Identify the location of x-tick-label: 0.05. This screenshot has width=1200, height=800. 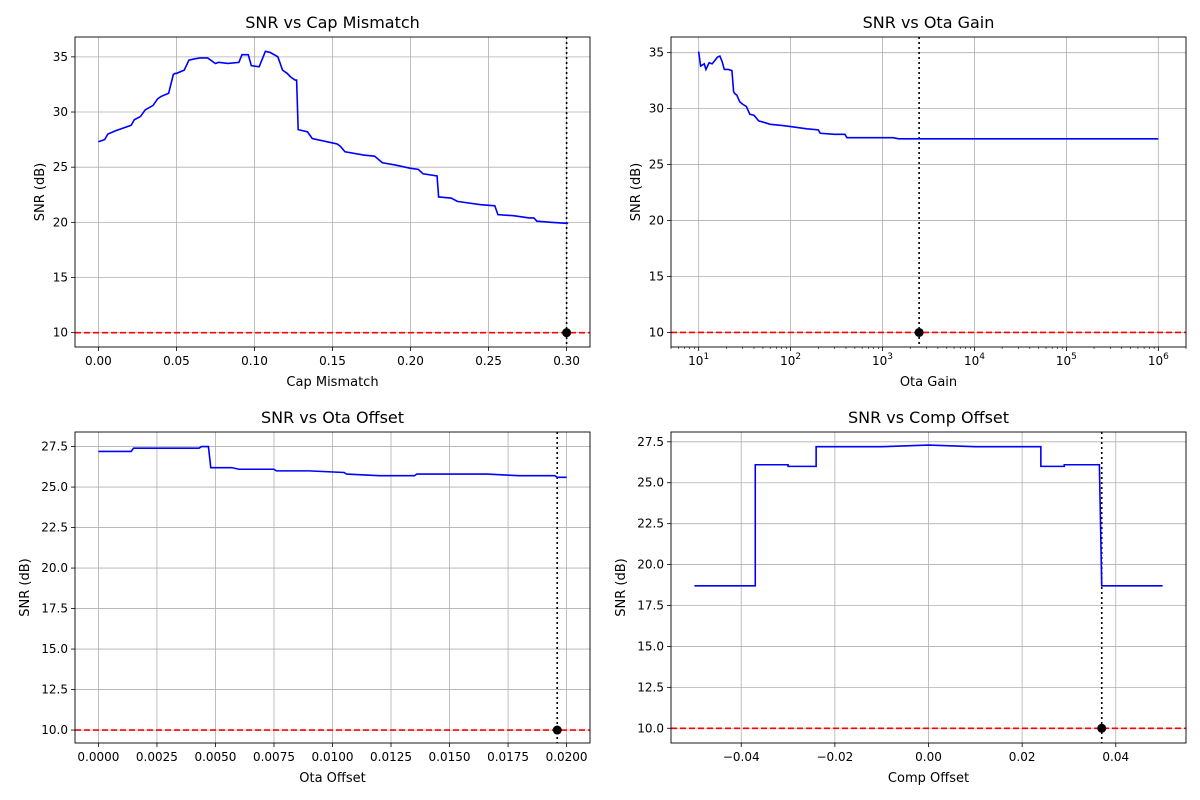
(176, 361).